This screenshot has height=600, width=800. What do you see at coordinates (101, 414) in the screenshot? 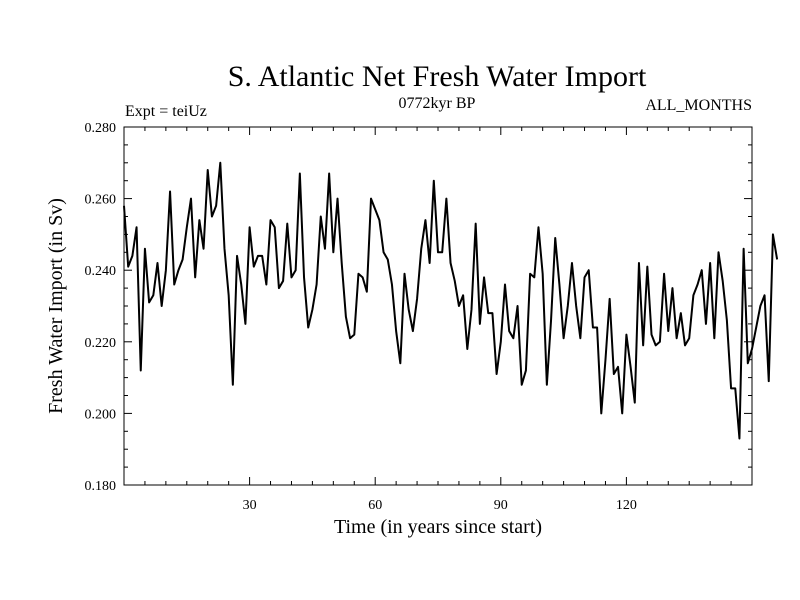
I see `y-tick-label: 0.200` at bounding box center [101, 414].